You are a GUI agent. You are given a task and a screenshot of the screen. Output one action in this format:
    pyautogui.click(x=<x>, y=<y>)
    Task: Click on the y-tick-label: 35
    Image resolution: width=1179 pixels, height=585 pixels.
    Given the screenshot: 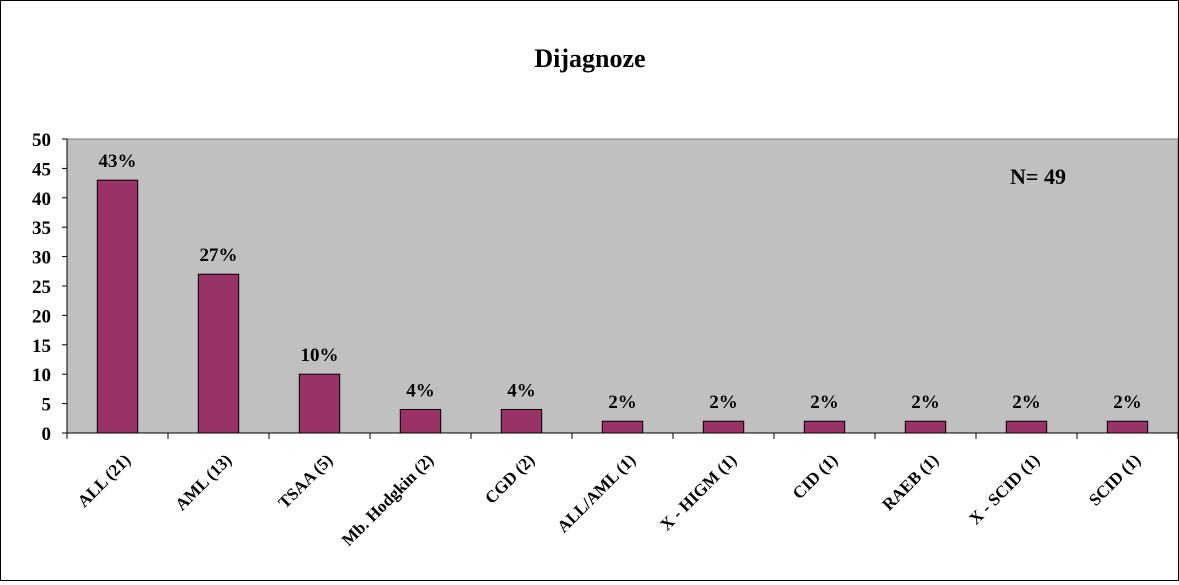 What is the action you would take?
    pyautogui.click(x=41, y=228)
    